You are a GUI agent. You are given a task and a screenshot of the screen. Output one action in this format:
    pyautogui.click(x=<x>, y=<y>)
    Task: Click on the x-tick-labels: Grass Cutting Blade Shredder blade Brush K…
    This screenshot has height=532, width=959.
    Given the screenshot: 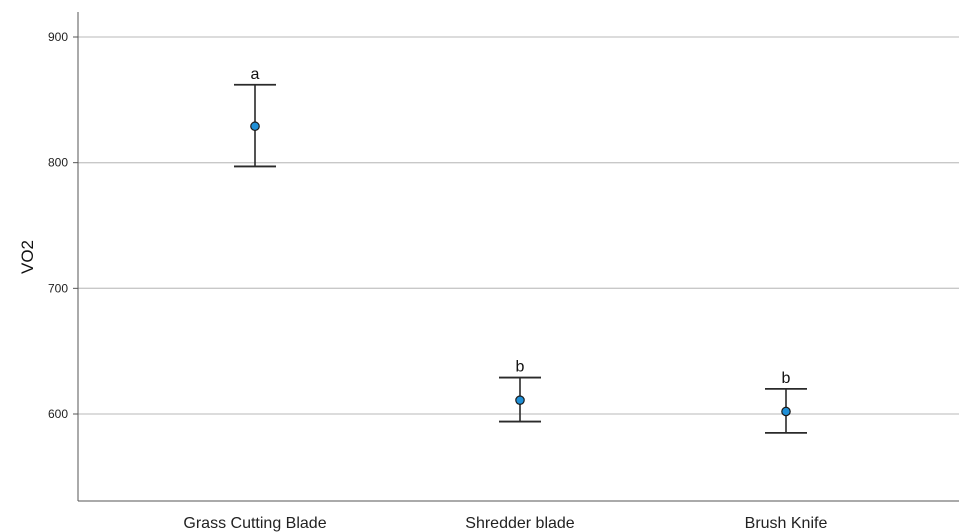 What is the action you would take?
    pyautogui.click(x=505, y=523)
    